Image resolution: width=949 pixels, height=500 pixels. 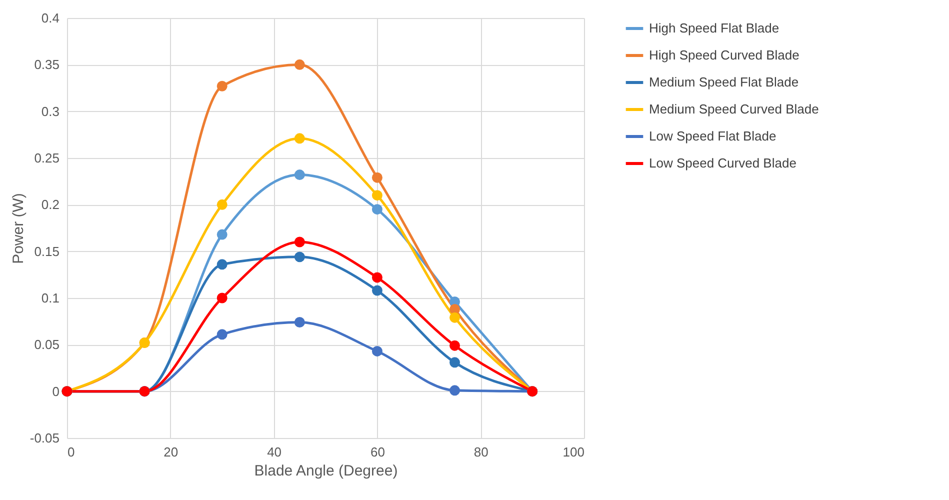 What do you see at coordinates (734, 109) in the screenshot?
I see `legend-label: Medium Speed Curved Blade` at bounding box center [734, 109].